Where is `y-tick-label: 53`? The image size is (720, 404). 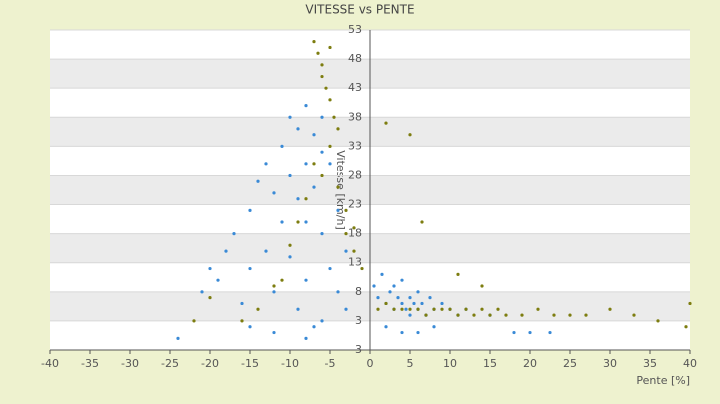
y-tick-label: 53 is located at coordinates (355, 29).